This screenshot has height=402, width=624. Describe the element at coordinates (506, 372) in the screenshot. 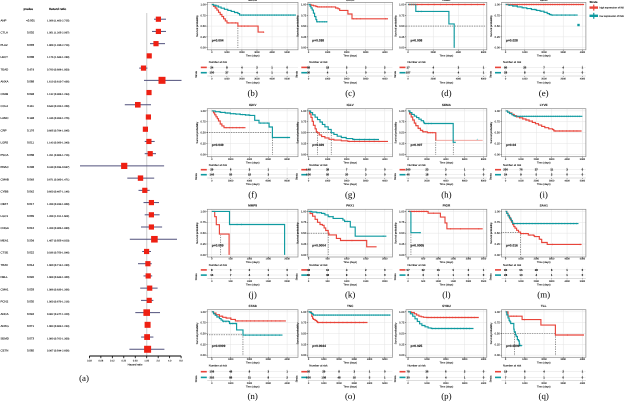

I see `svg-text: 19` at that location.